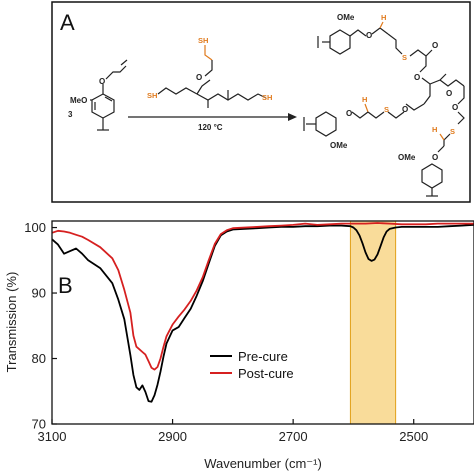  I want to click on reaction-condition: 120 °C, so click(210, 127).